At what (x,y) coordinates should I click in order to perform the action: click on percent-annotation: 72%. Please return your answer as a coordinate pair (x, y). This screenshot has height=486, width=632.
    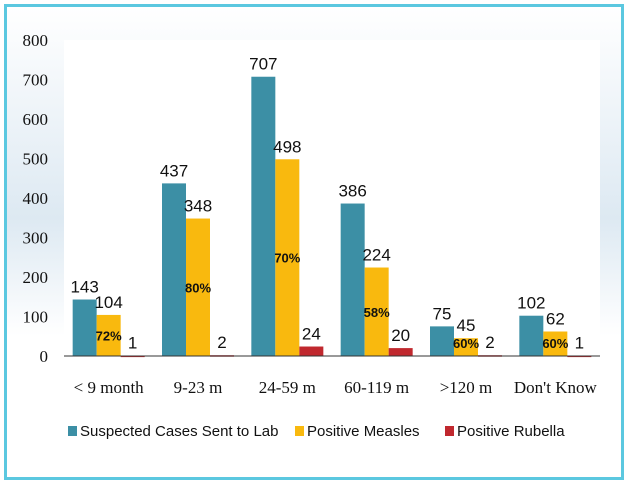
    Looking at the image, I should click on (109, 335).